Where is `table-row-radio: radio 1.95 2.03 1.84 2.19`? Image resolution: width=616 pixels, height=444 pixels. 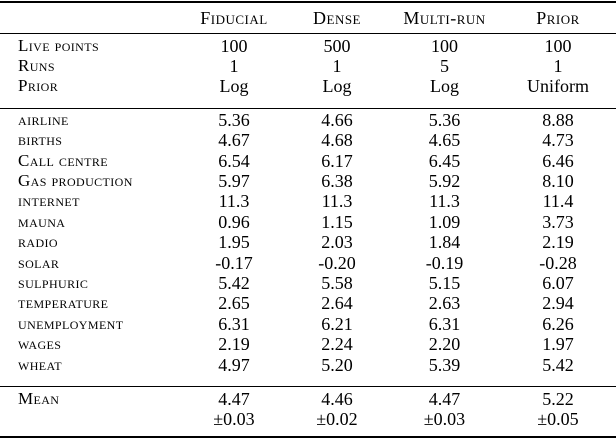
table-row-radio: radio 1.95 2.03 1.84 2.19 is located at coordinates (308, 242).